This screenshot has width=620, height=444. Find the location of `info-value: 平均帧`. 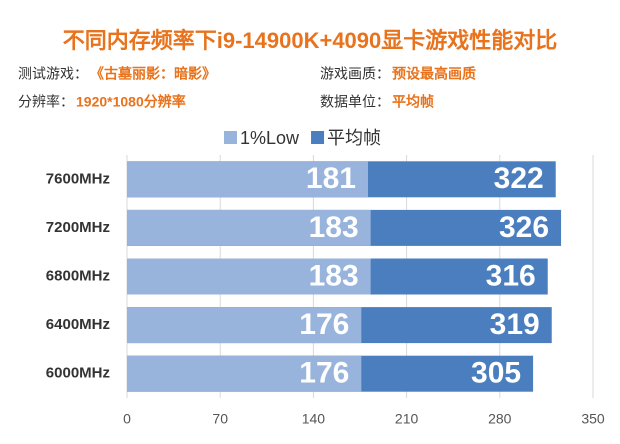

info-value: 平均帧 is located at coordinates (413, 102).